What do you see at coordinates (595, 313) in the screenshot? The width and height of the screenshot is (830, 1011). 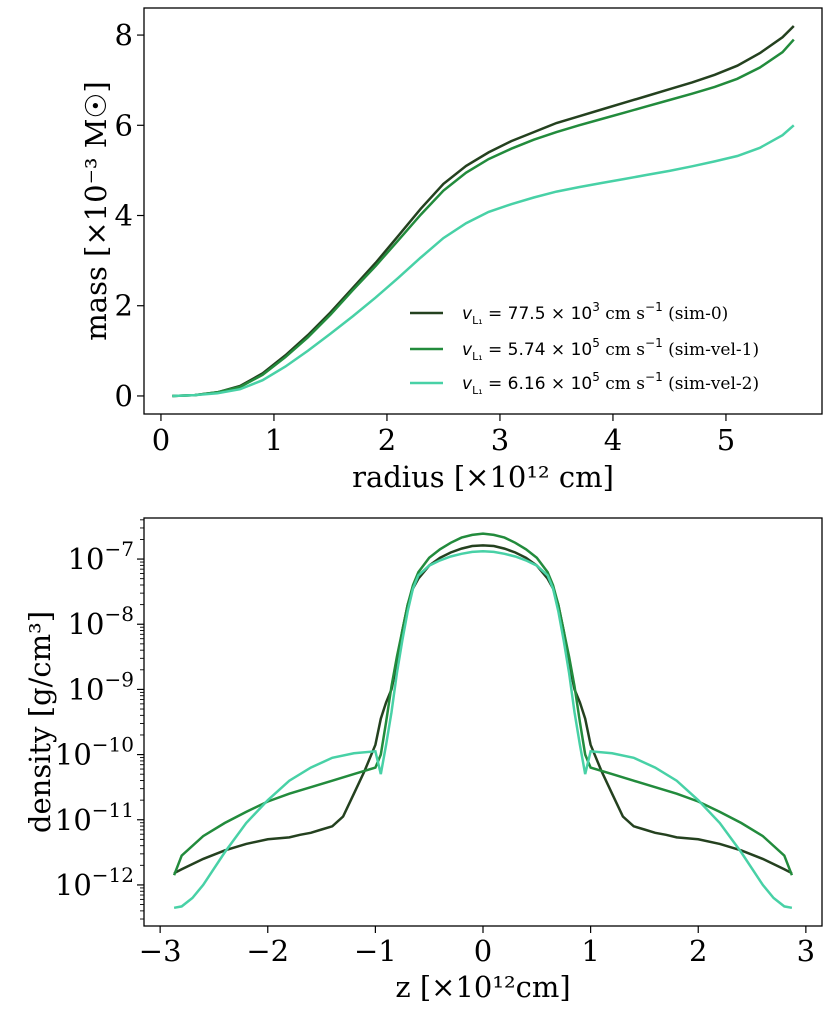 I see `legend-label-sim-0: vL₁ = 77.5 × 103 cm s−1 (sim-0)` at bounding box center [595, 313].